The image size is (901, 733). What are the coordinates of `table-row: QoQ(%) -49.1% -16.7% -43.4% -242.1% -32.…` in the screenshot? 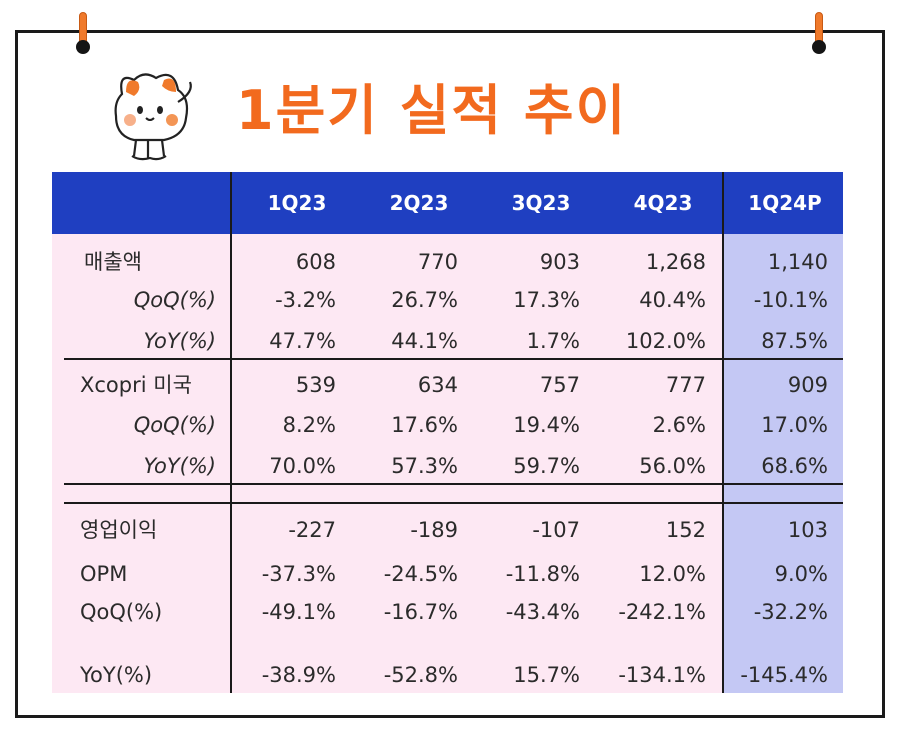 It's located at (447, 612).